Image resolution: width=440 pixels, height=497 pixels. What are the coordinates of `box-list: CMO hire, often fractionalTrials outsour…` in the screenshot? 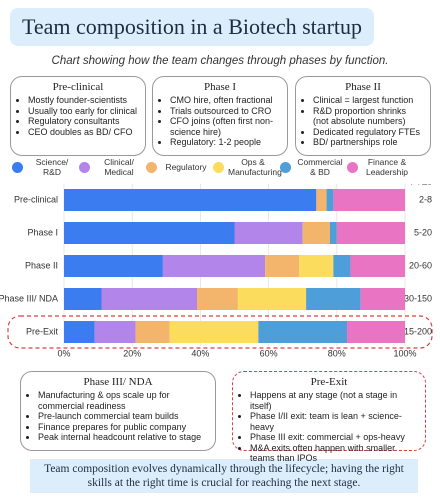 It's located at (220, 121).